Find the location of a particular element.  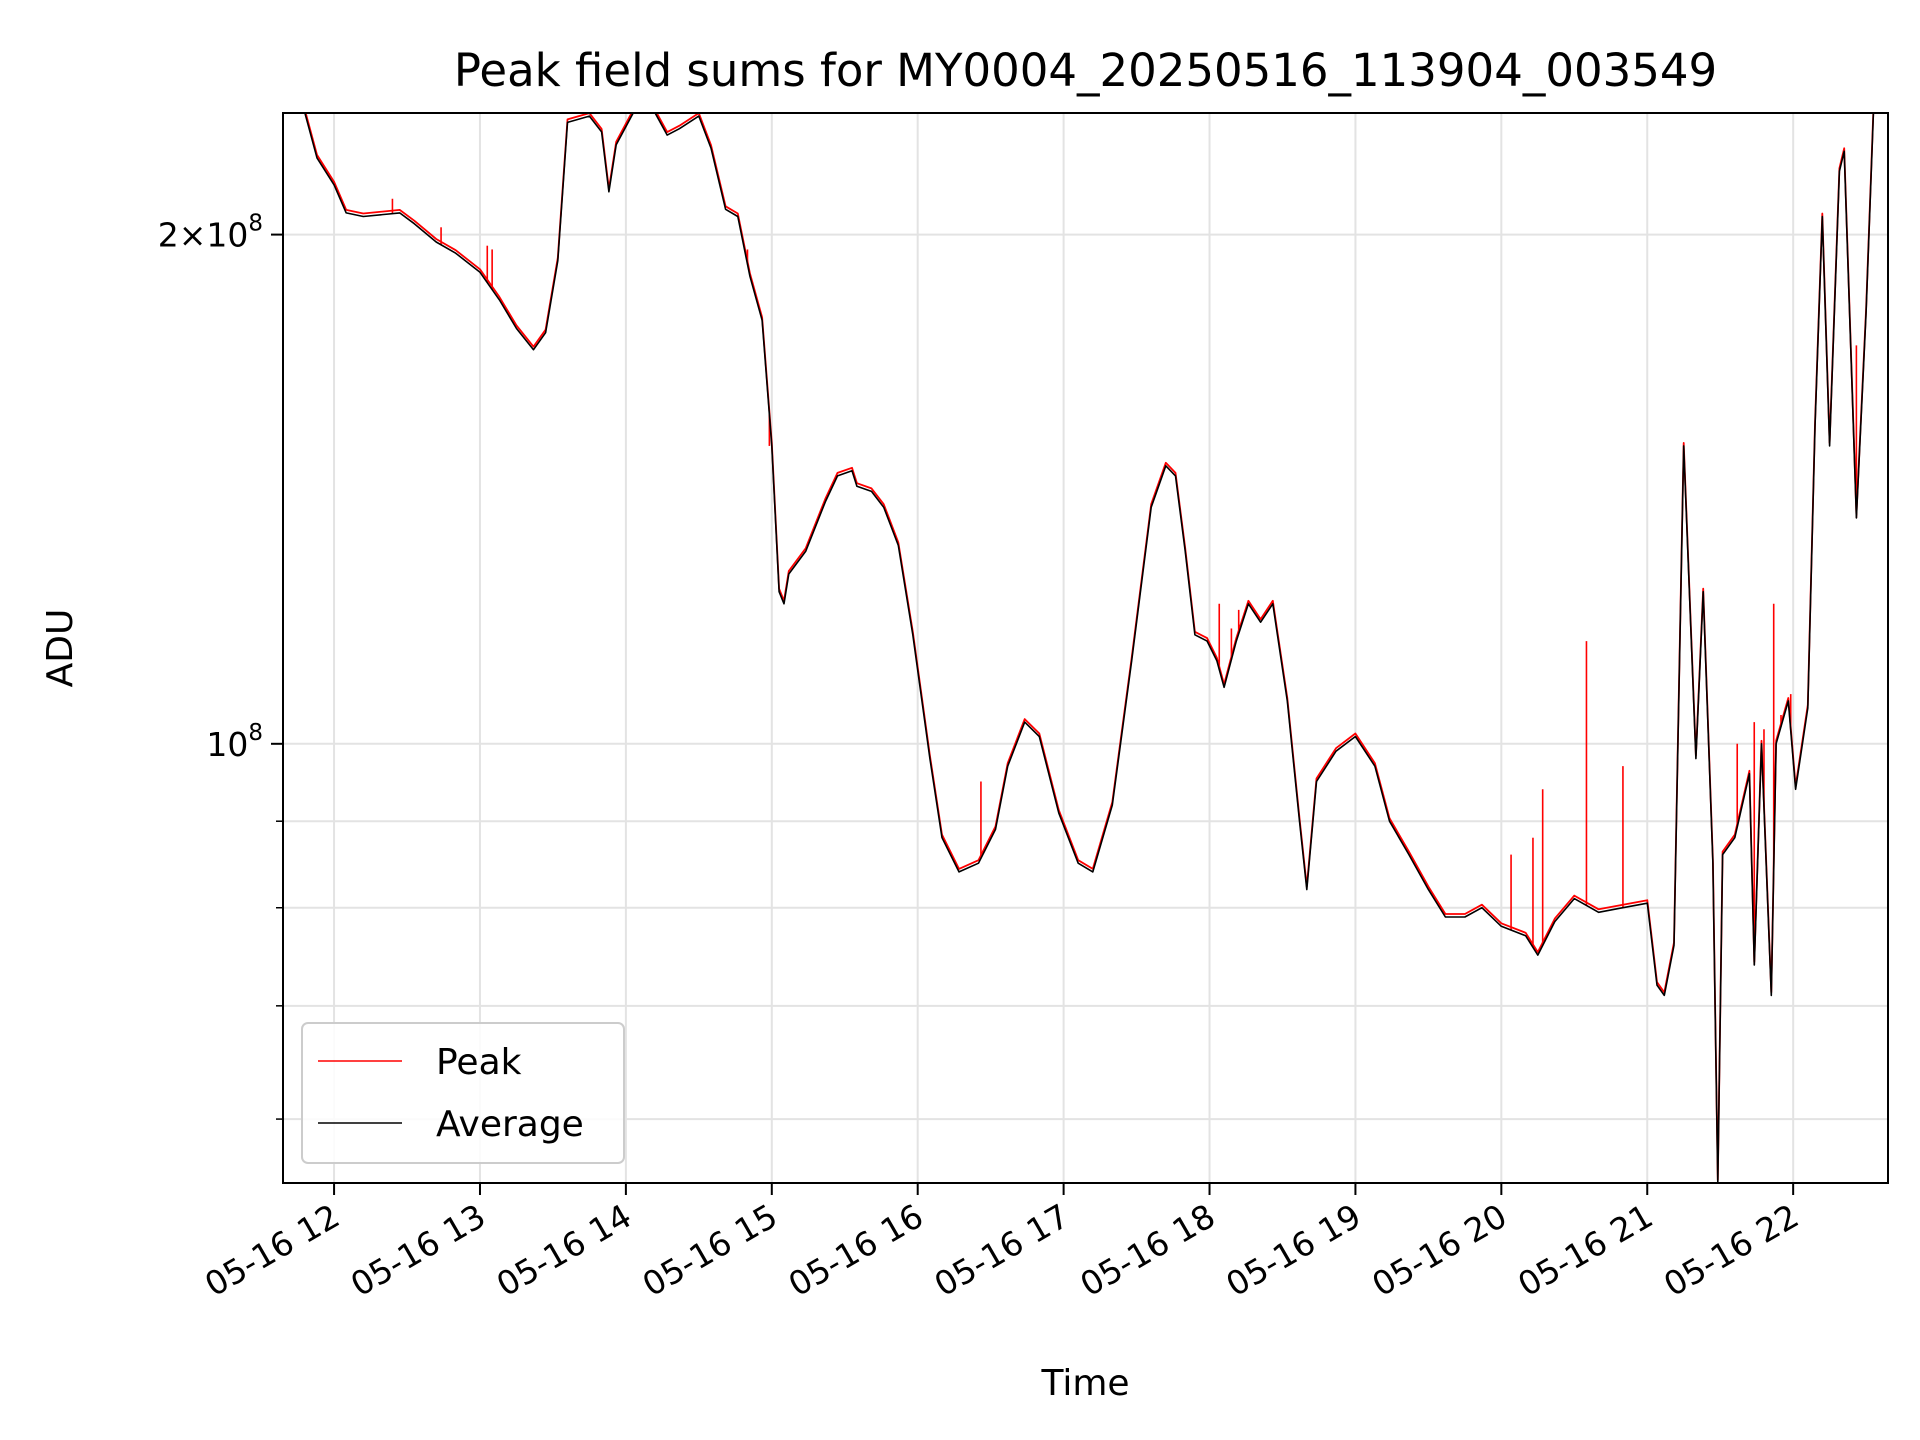

y-axis-label: ADU is located at coordinates (60, 648).